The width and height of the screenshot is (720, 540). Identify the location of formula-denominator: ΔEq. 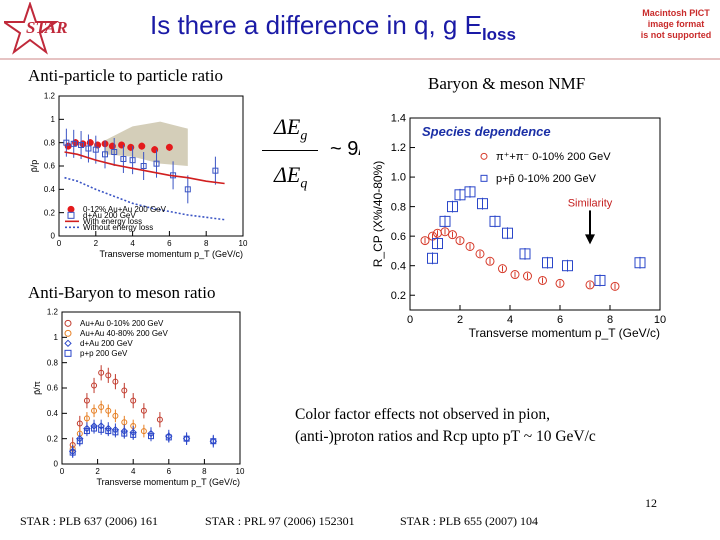
(290, 177).